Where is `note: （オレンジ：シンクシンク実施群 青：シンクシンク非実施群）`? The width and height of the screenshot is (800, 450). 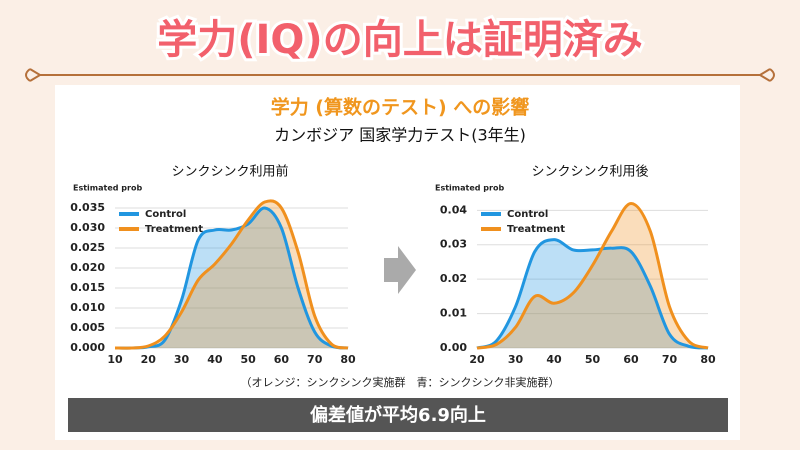 note: （オレンジ：シンクシンク実施群 青：シンクシンク非実施群） is located at coordinates (400, 382).